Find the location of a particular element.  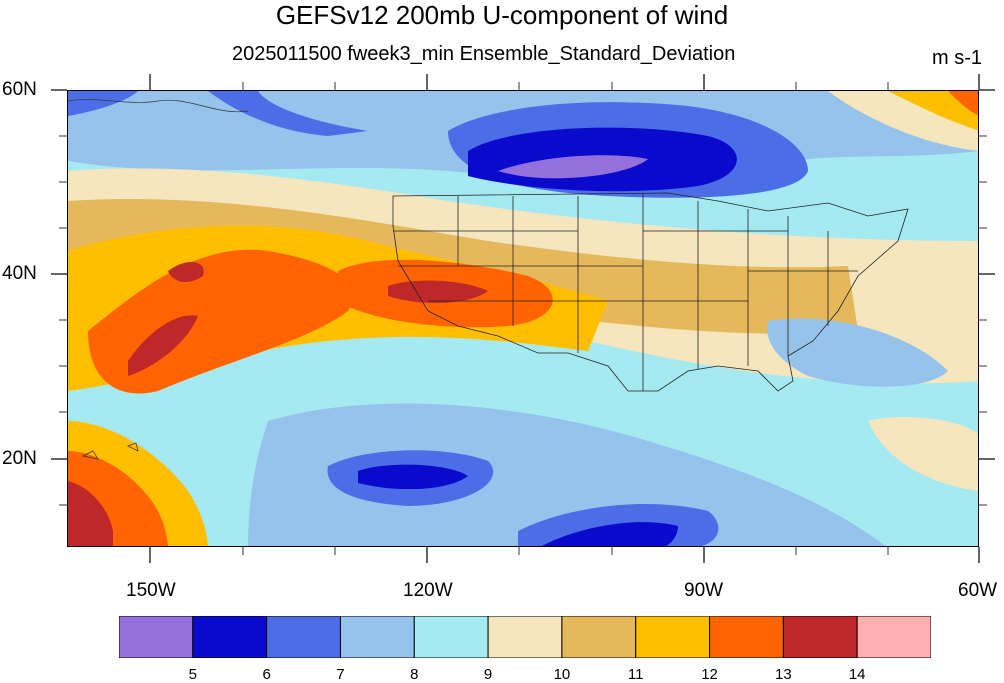

lon-label-60w: 60W is located at coordinates (978, 590).